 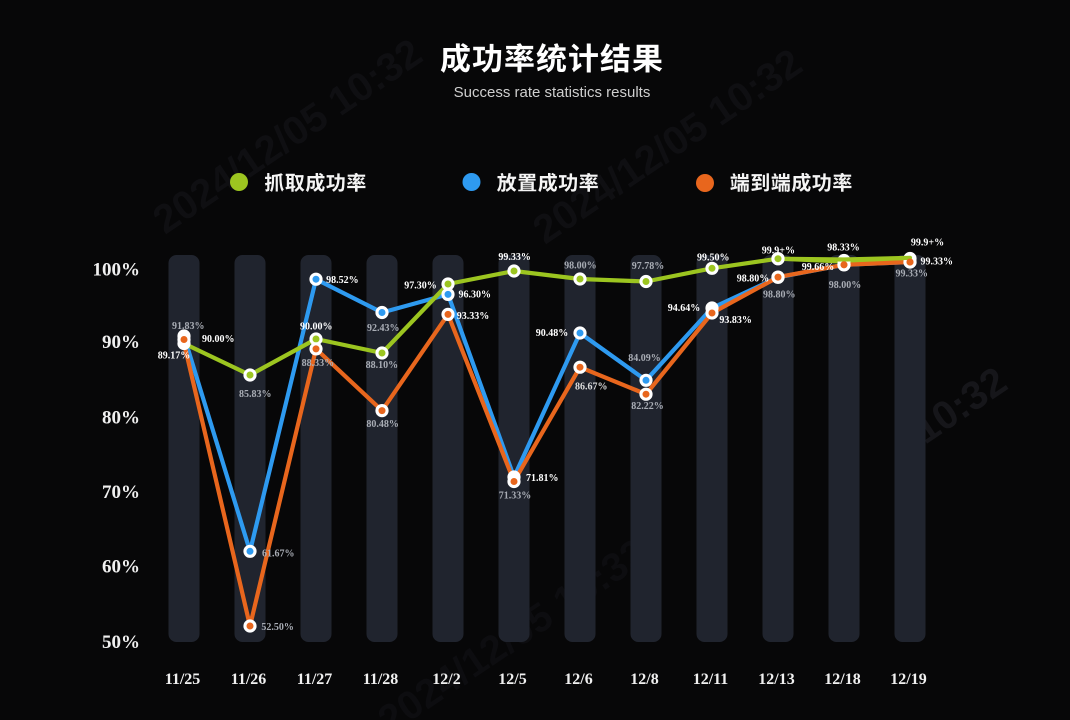 What do you see at coordinates (473, 316) in the screenshot?
I see `svg-text: 93.33%` at bounding box center [473, 316].